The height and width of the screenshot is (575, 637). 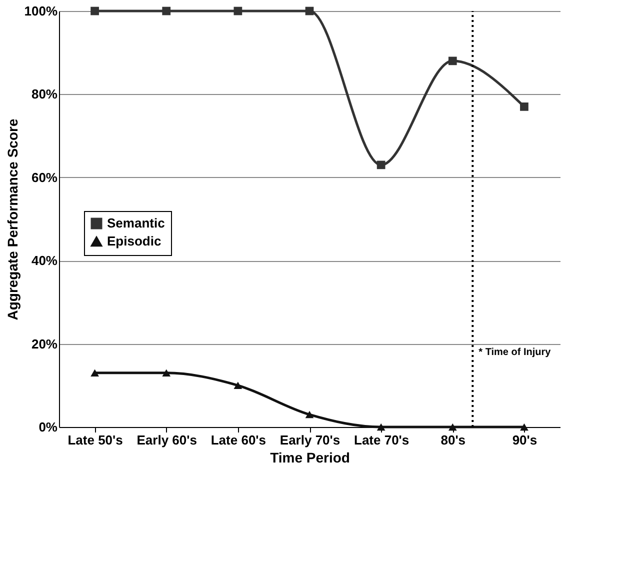 What do you see at coordinates (12, 219) in the screenshot?
I see `y-axis-title: Aggregate Performance Score` at bounding box center [12, 219].